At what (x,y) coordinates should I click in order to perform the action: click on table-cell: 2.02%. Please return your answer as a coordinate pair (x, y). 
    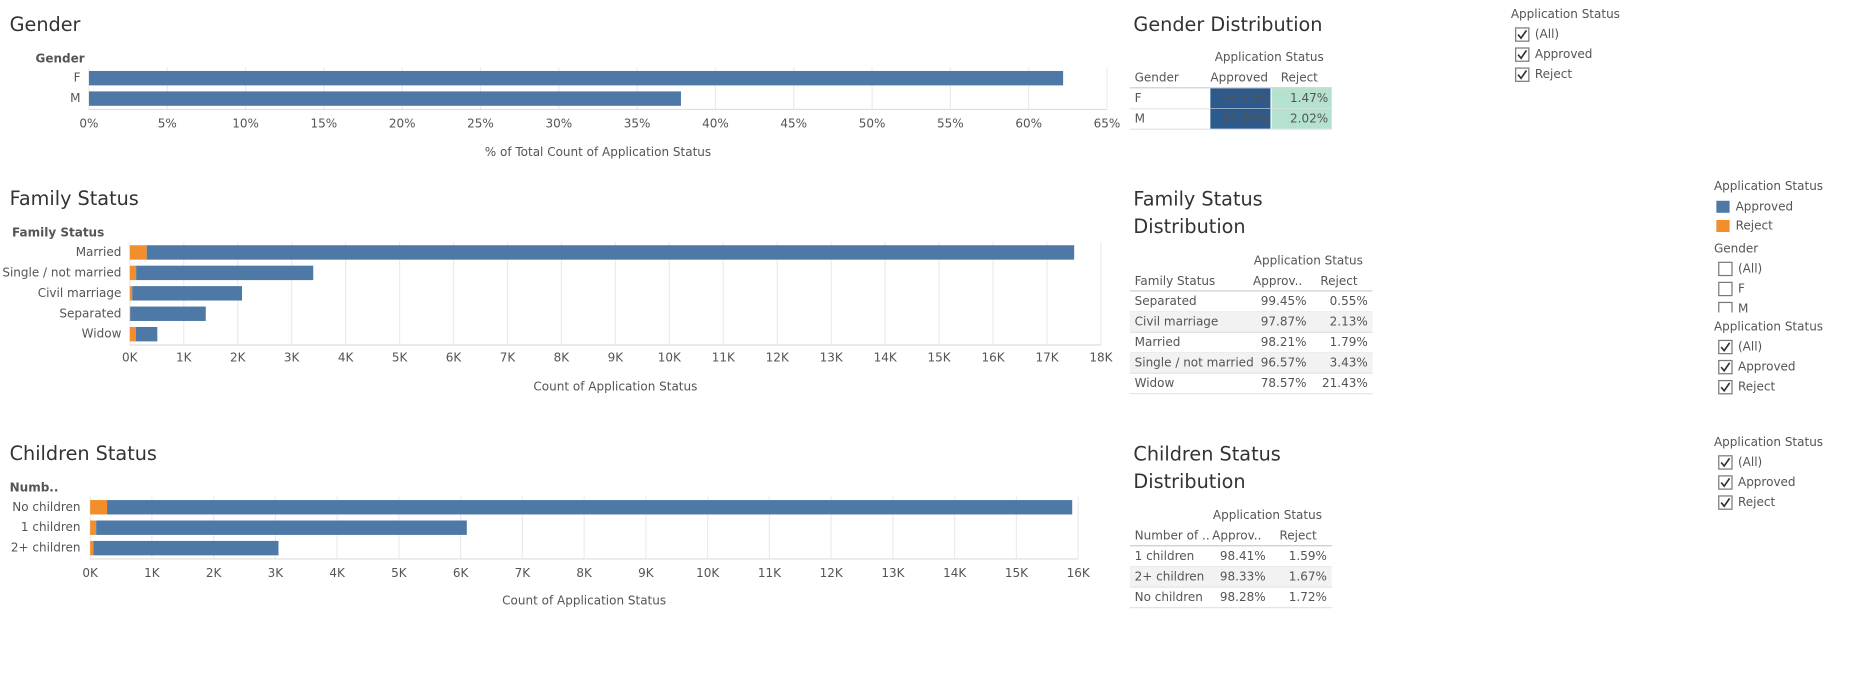
    Looking at the image, I should click on (1309, 119).